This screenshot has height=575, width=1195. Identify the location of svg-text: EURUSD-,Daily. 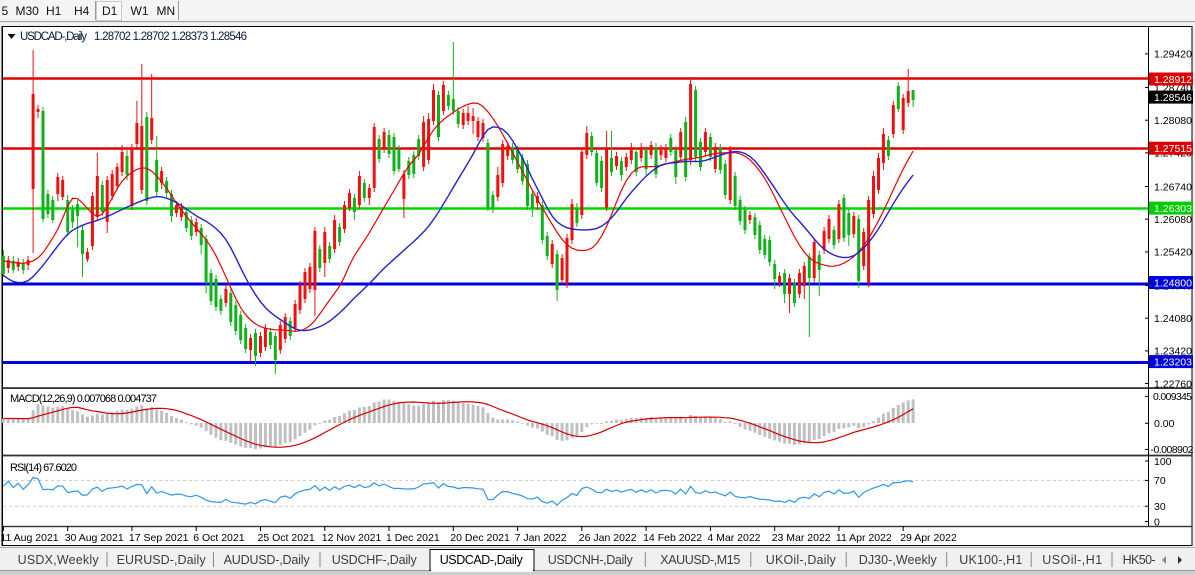
(162, 560).